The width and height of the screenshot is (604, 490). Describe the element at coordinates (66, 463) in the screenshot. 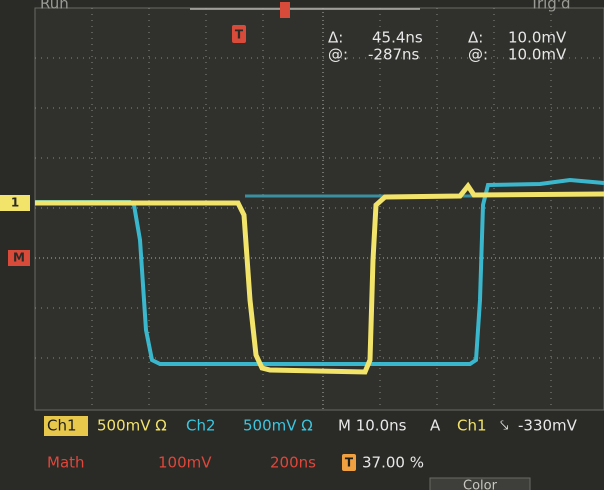

I see `math-label: Math` at that location.